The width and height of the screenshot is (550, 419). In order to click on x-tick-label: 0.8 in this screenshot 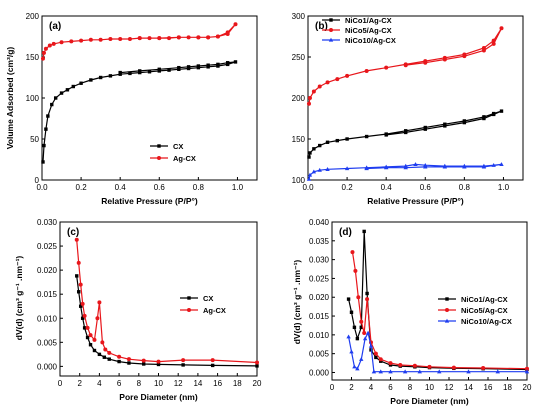, I will do `click(199, 187)`.